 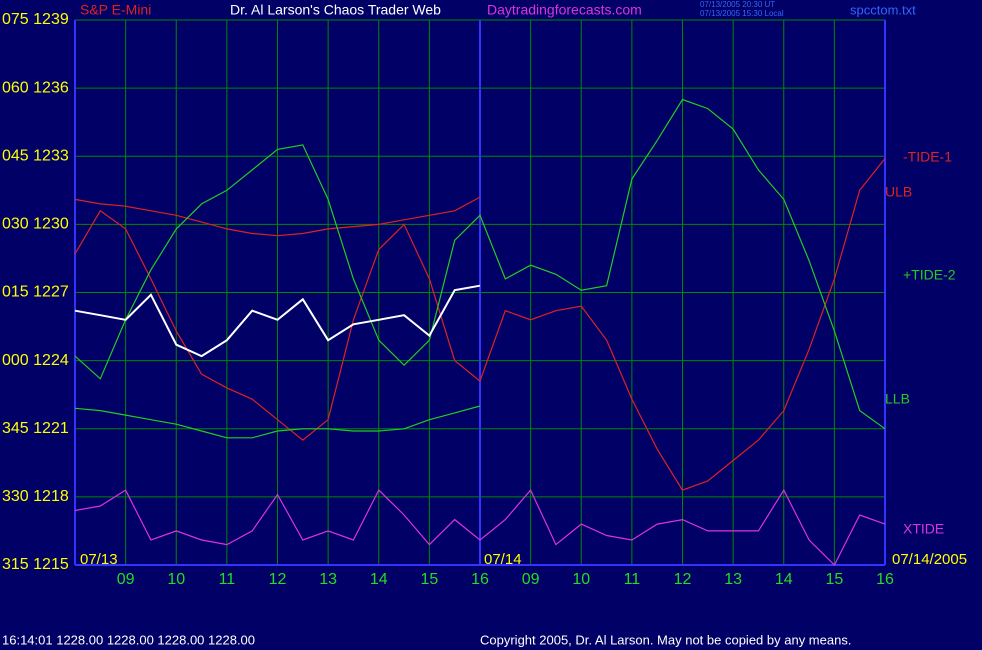 What do you see at coordinates (929, 275) in the screenshot?
I see `series-label: +TIDE-2` at bounding box center [929, 275].